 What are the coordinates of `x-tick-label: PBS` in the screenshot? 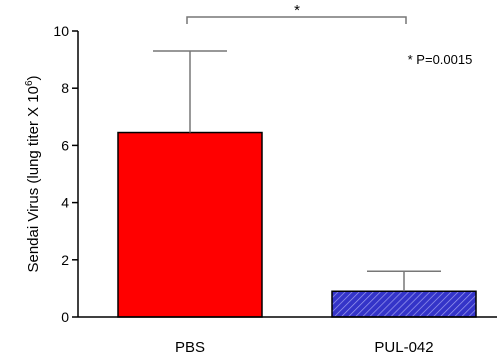 It's located at (190, 347).